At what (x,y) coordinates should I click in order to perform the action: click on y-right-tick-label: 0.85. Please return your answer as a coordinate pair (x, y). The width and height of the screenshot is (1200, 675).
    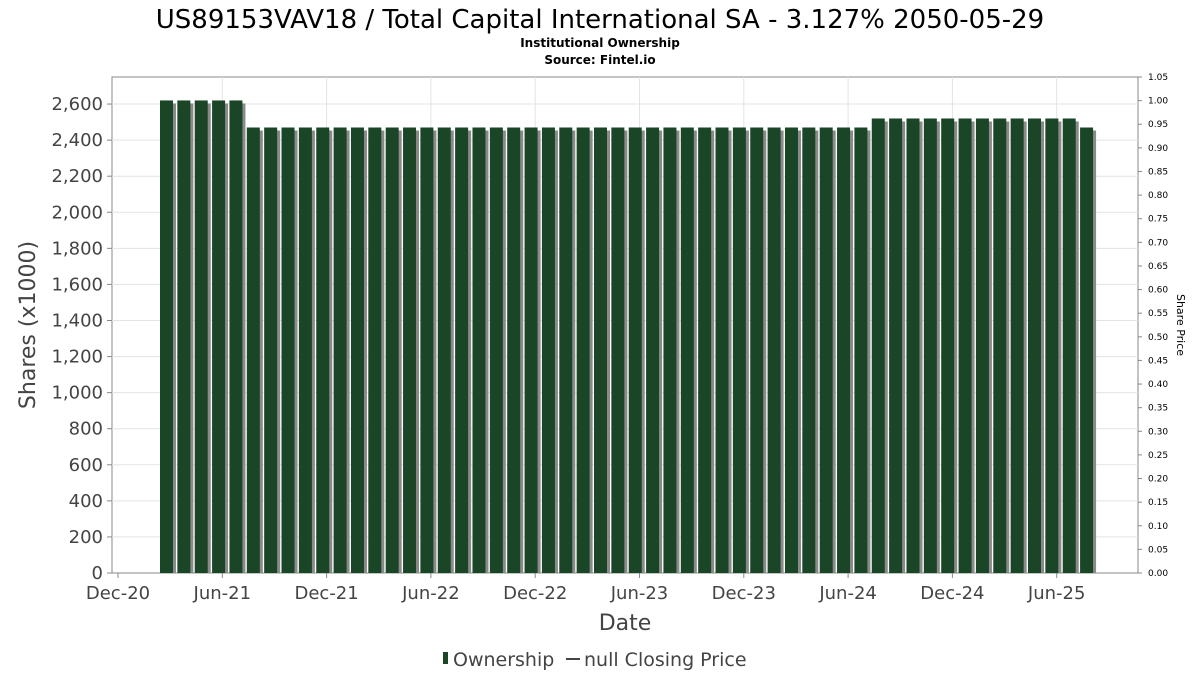
    Looking at the image, I should click on (1158, 172).